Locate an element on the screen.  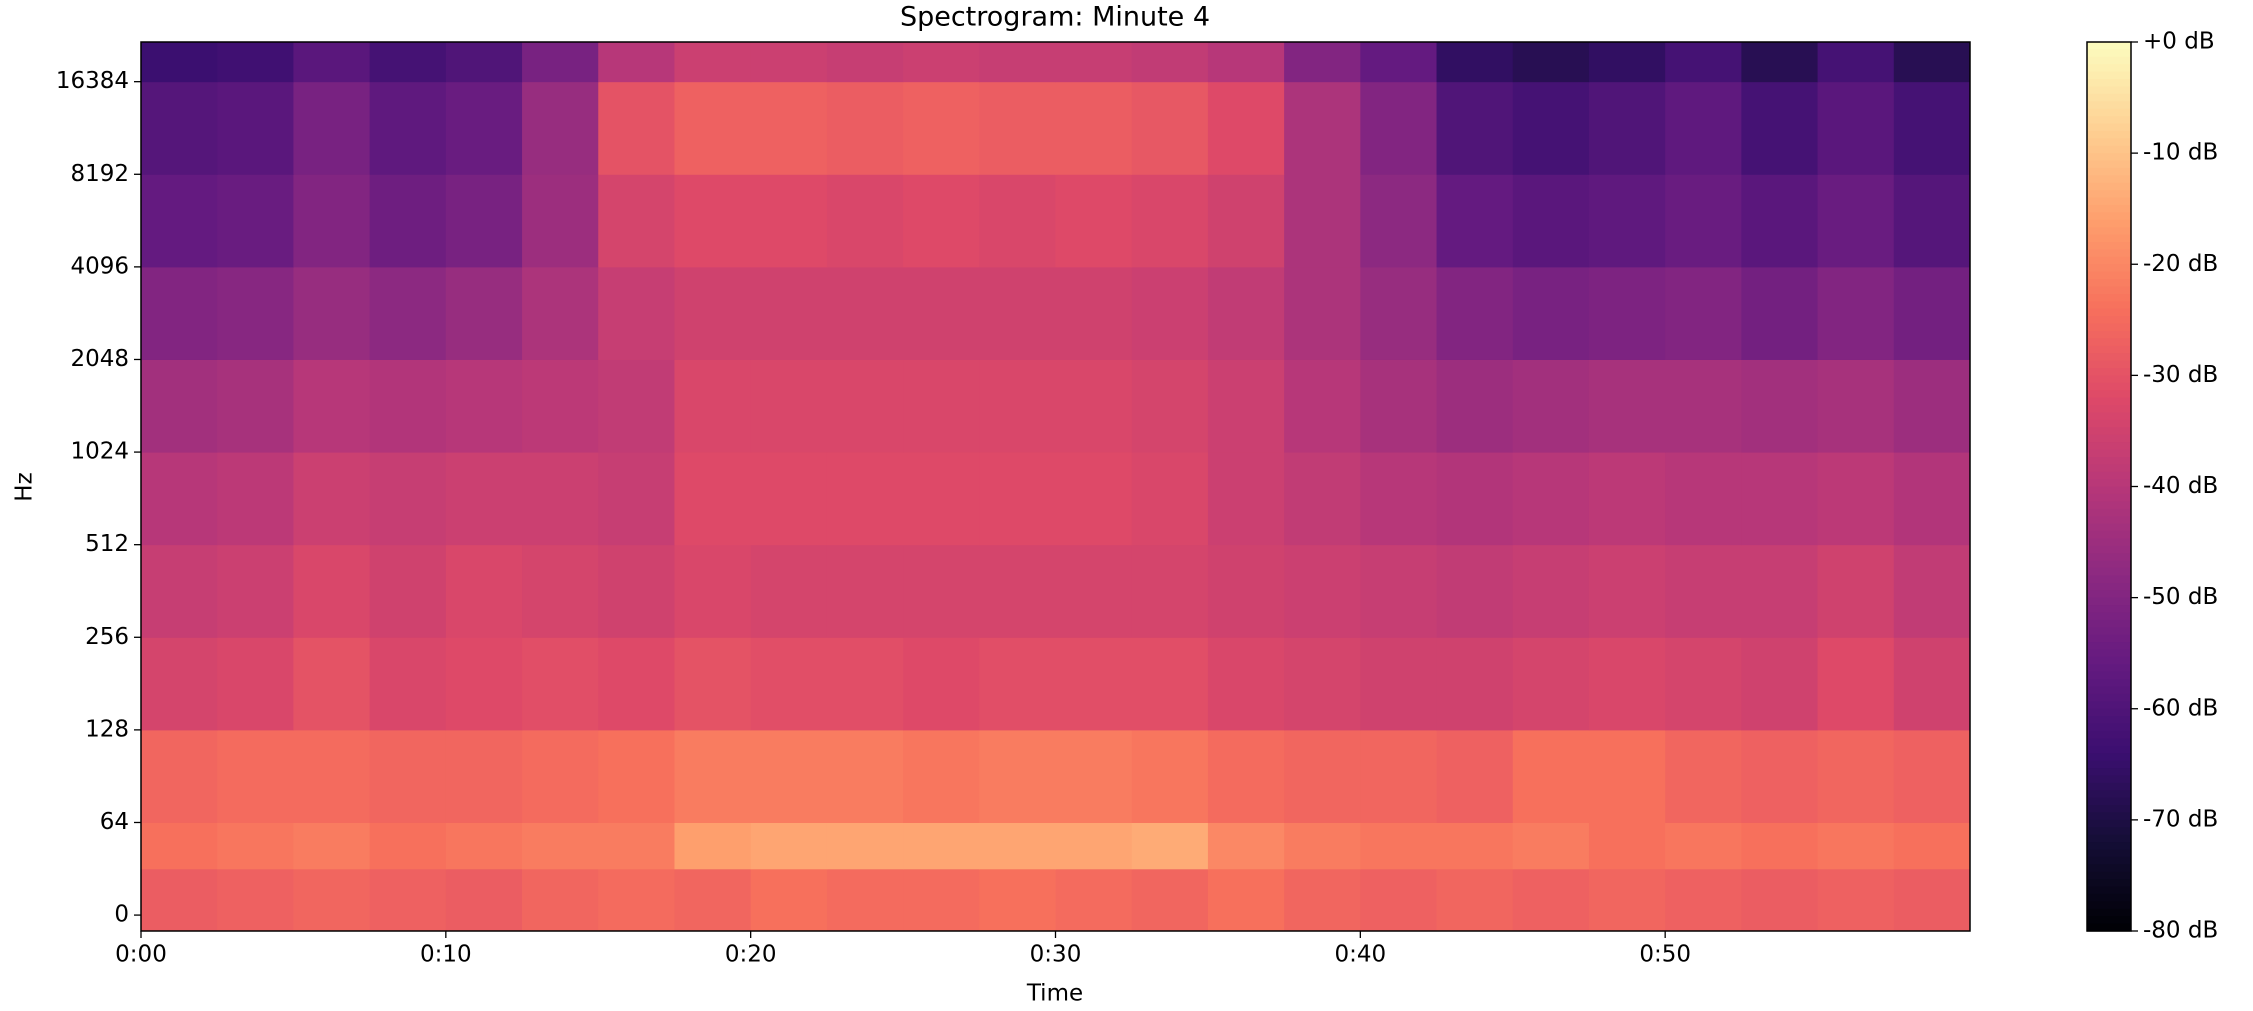
colorbar-tick-label: +0 dB is located at coordinates (2179, 42).